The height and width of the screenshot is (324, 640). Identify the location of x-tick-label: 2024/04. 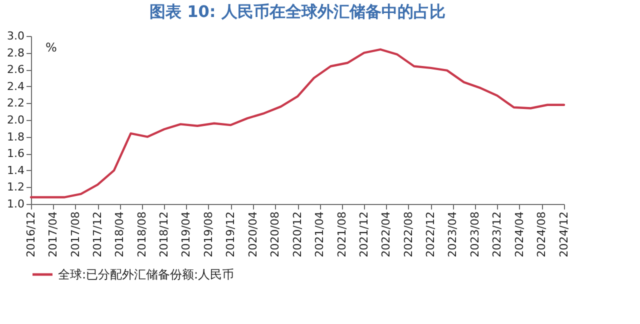
(519, 235).